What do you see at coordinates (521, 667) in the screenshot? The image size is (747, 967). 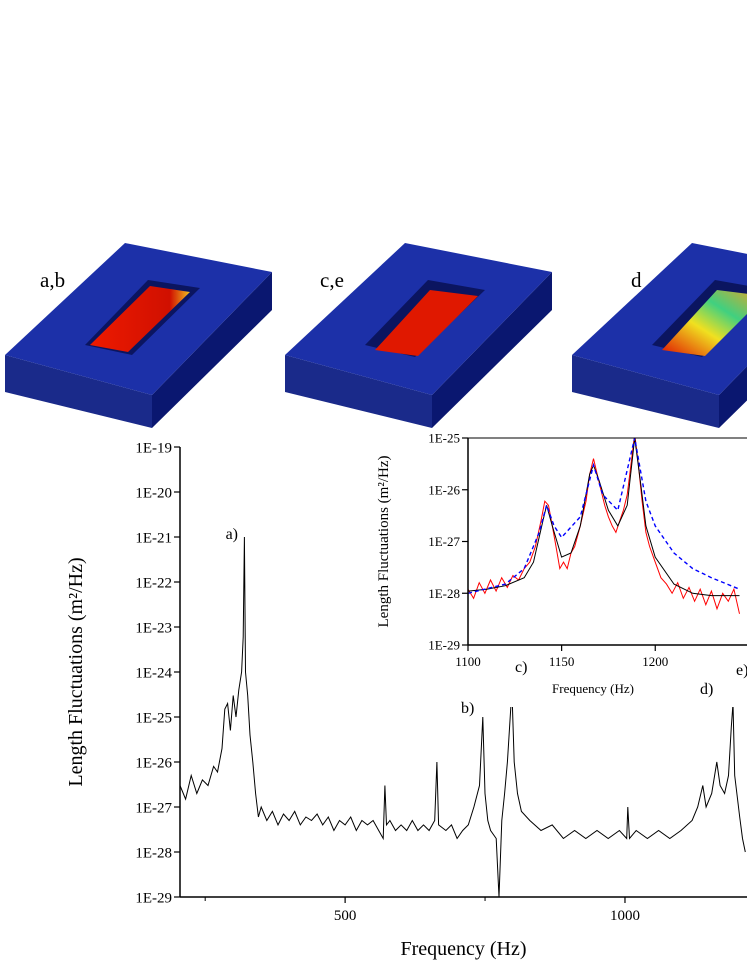 I see `annotation: c)` at bounding box center [521, 667].